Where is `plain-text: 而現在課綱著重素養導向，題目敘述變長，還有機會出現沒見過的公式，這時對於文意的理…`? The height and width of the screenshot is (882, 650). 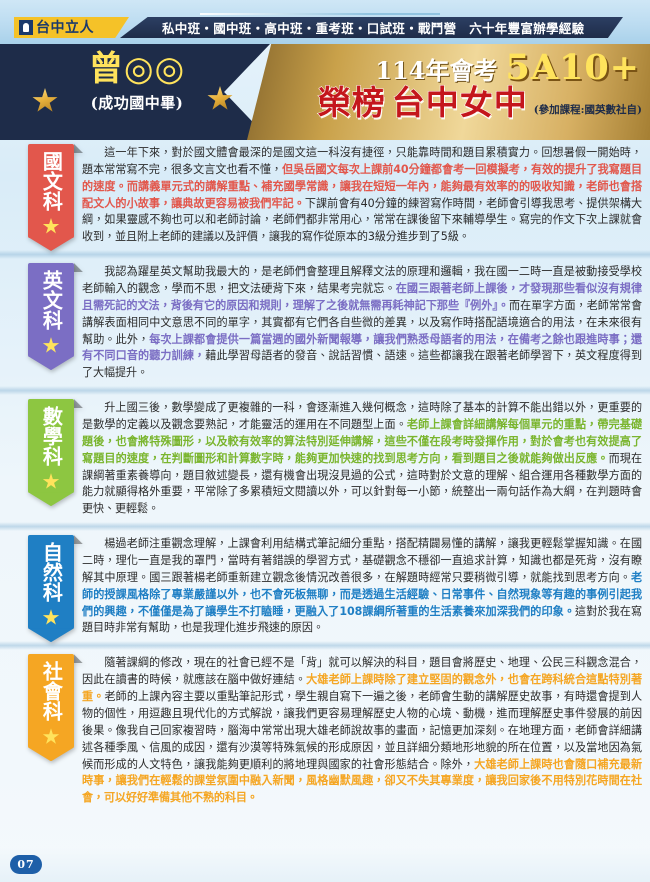
plain-text: 而現在課綱著重素養導向，題目敘述變長，還有機會出現沒見過的公式，這時對於文意的理… is located at coordinates (362, 483).